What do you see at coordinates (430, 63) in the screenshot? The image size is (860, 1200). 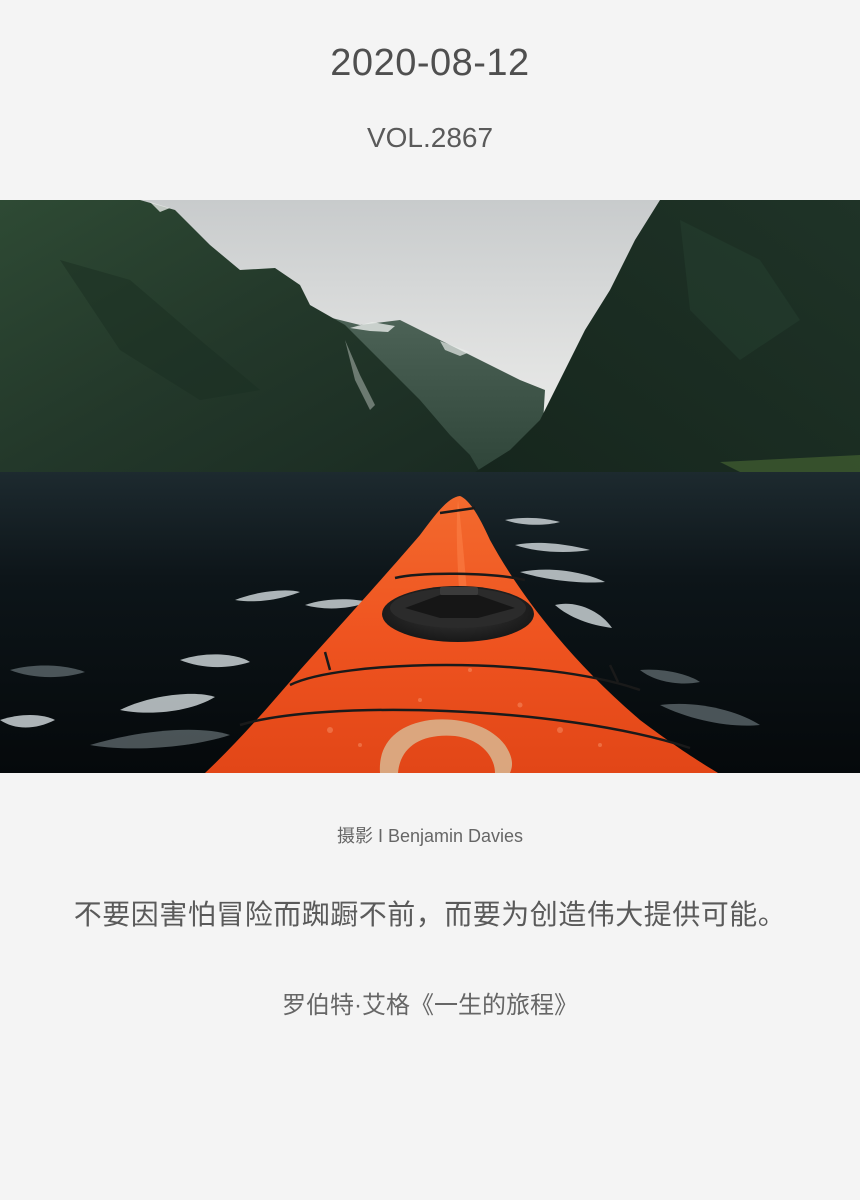 I see `issue-date: 2020-08-12` at bounding box center [430, 63].